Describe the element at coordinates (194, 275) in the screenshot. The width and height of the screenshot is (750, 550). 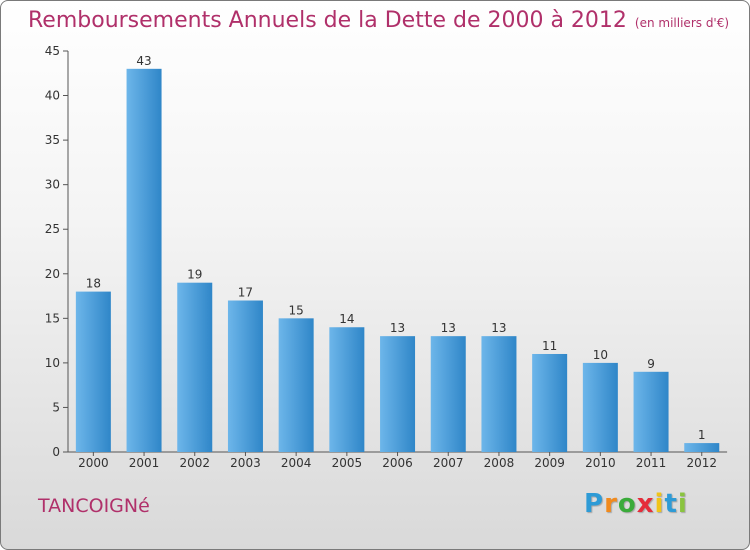
I see `bar-value-label: 19` at that location.